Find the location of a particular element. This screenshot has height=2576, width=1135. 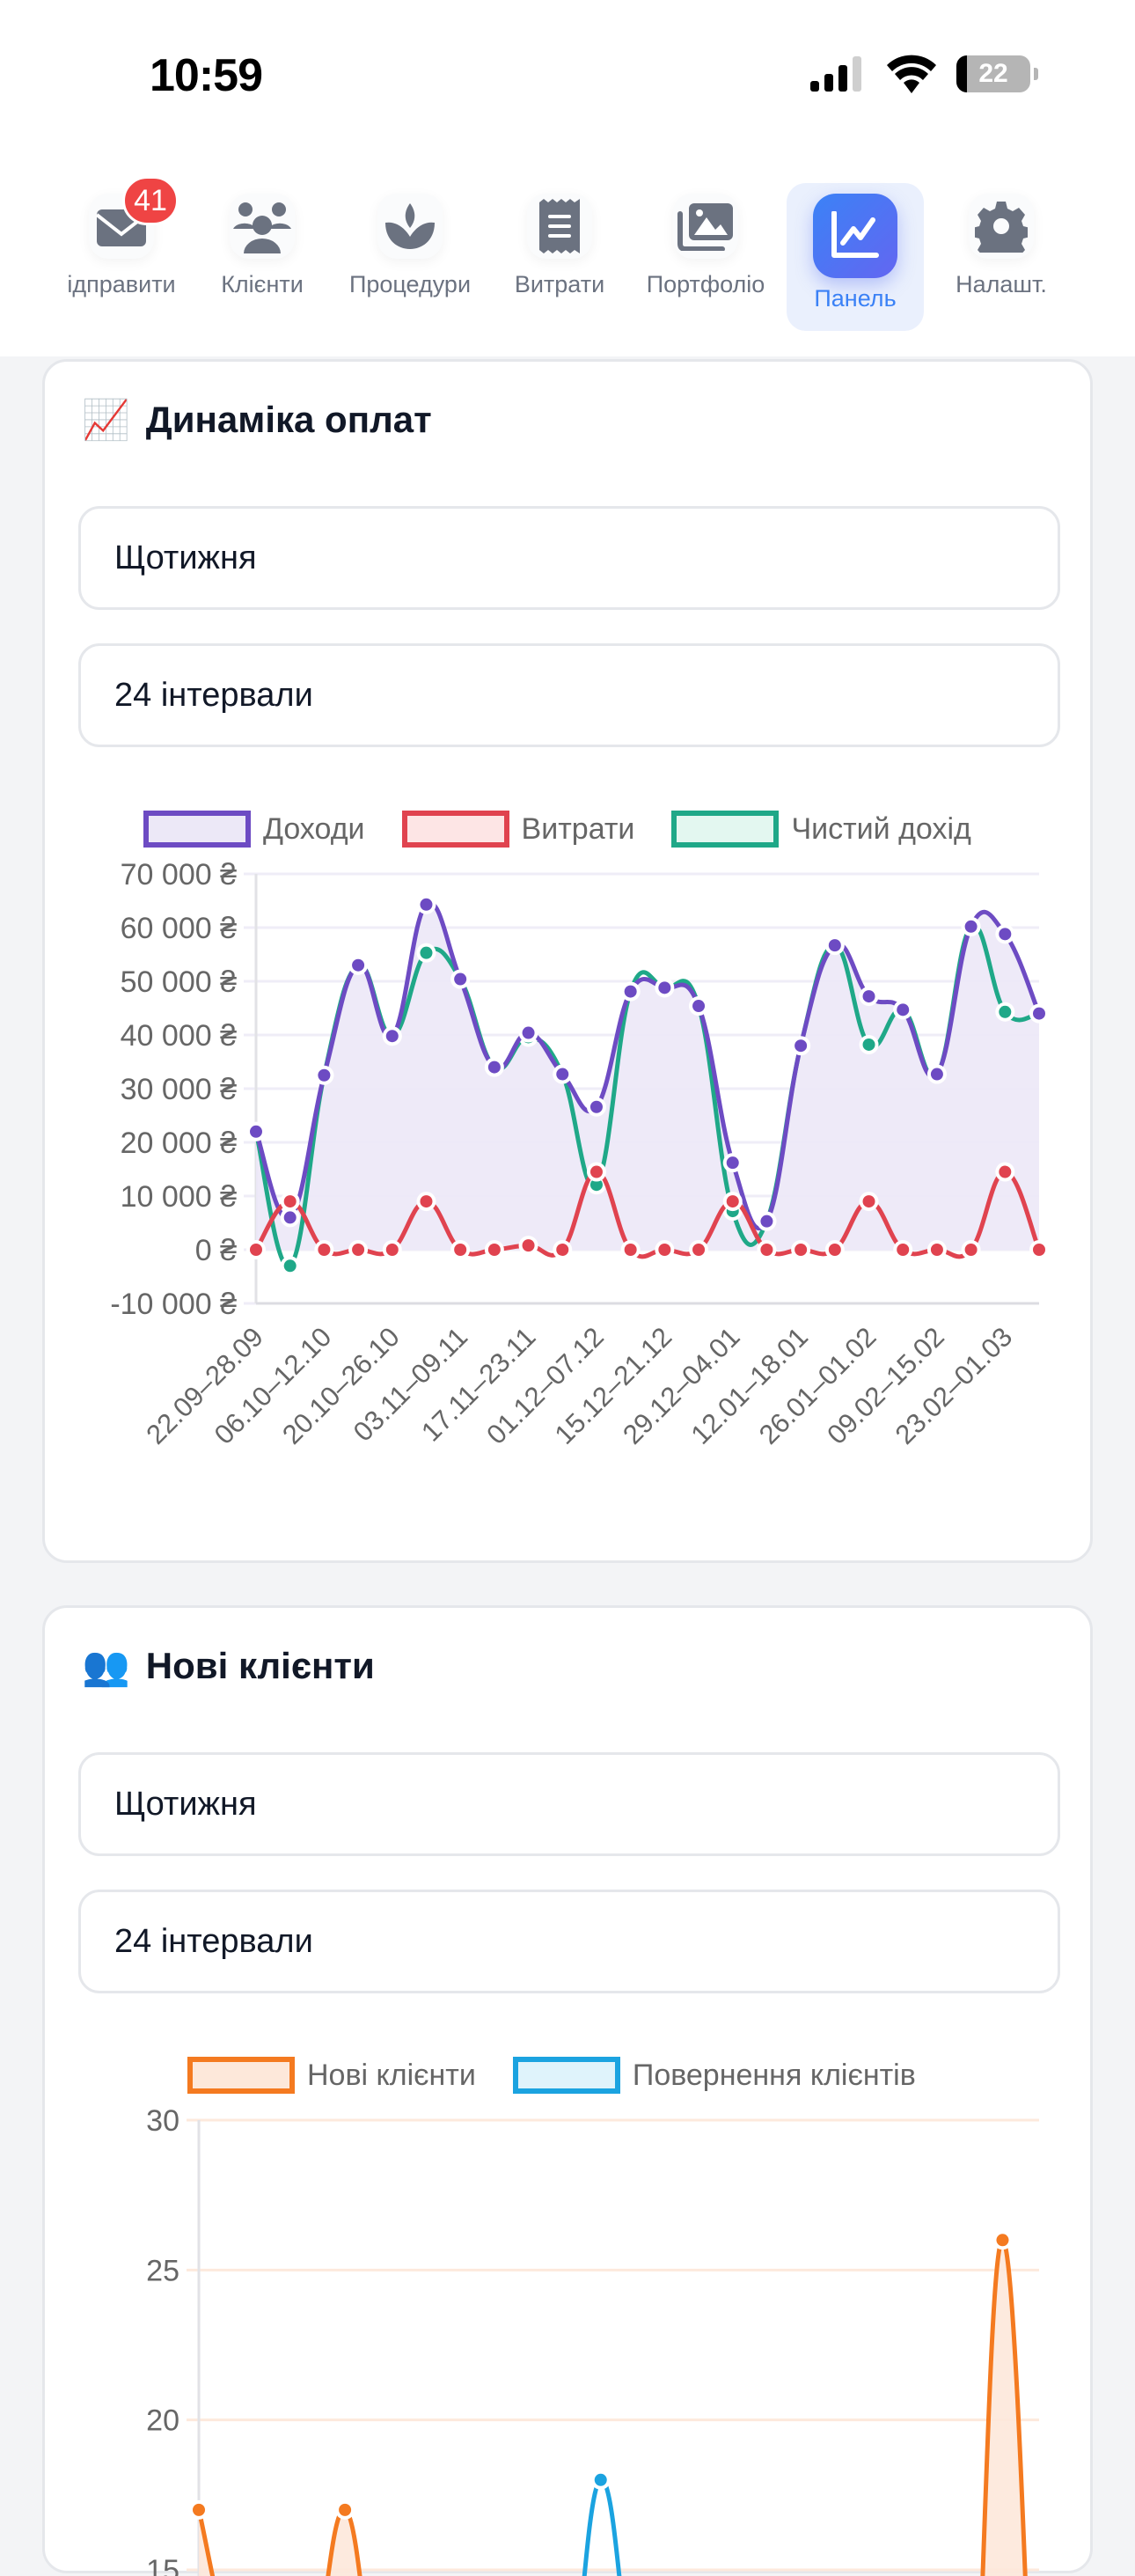

tab-label: Налашт. is located at coordinates (1001, 284).